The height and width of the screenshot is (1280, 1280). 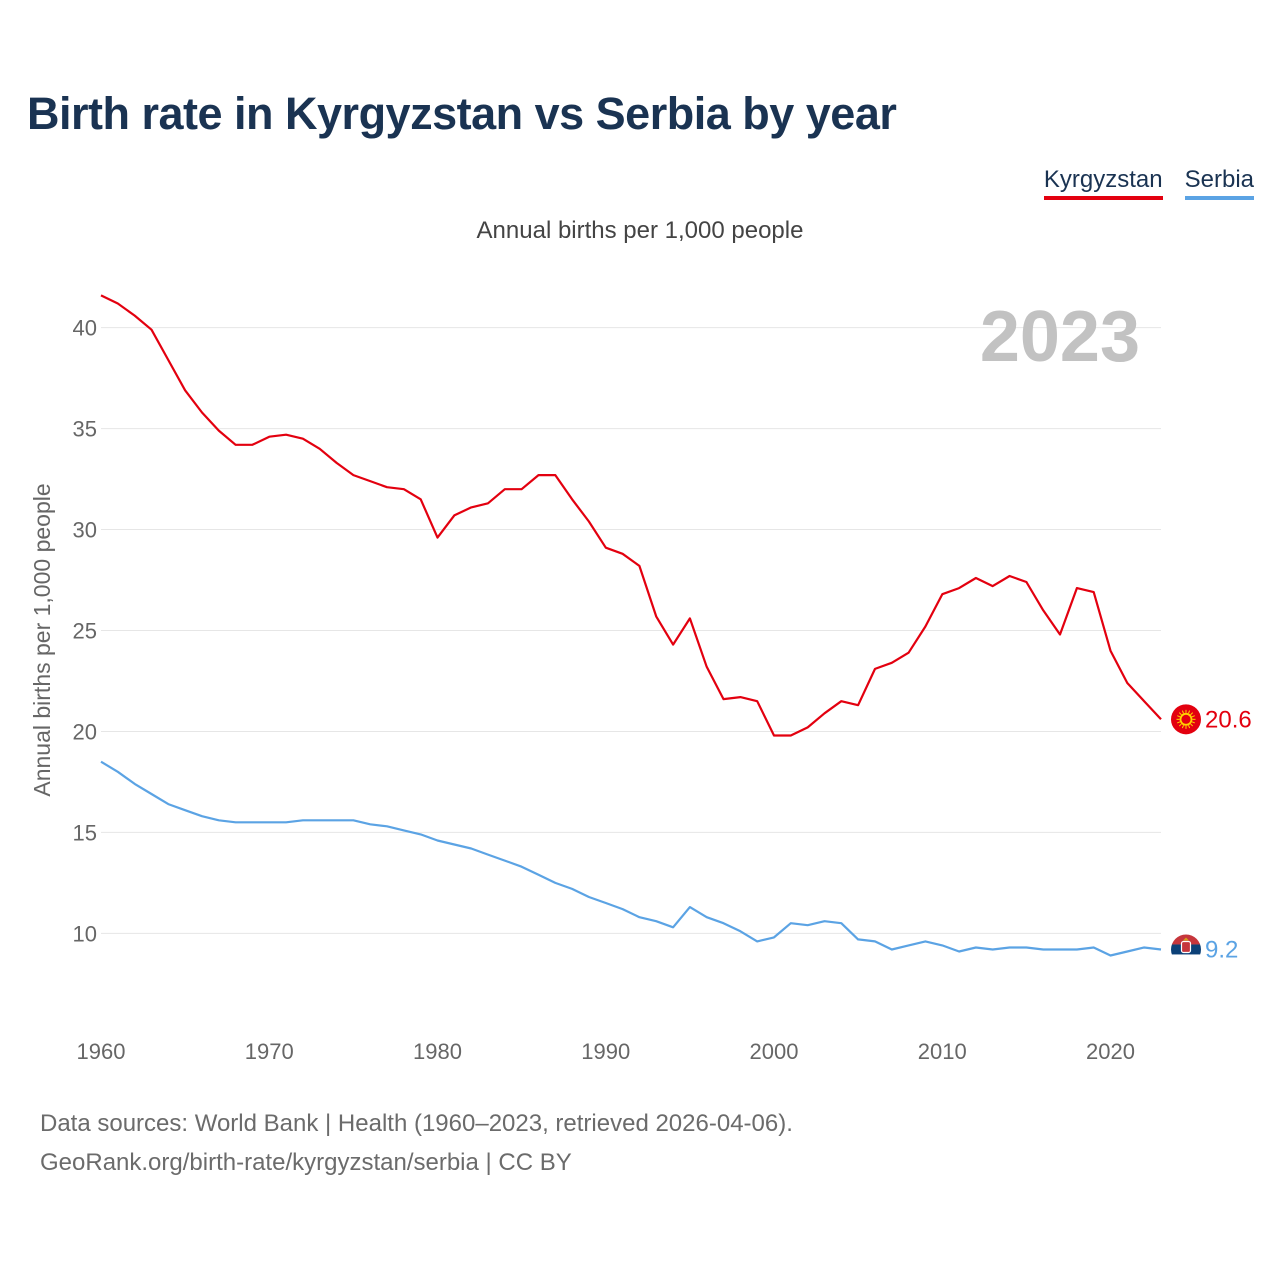 I want to click on legend-item-serbia: Serbia, so click(x=1219, y=183).